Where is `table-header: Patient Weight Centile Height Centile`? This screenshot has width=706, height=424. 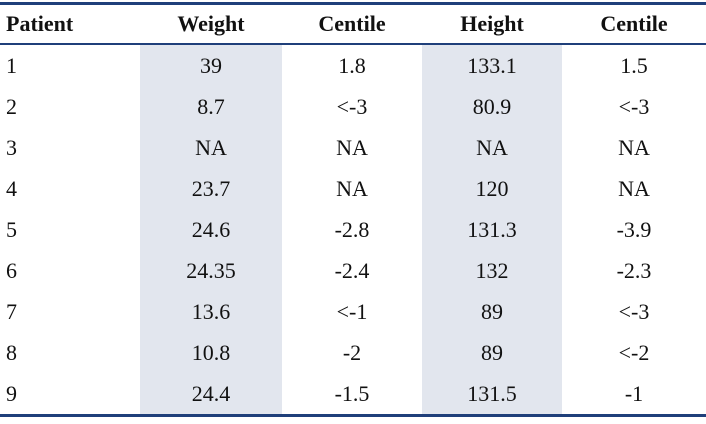
table-header: Patient Weight Centile Height Centile is located at coordinates (353, 24).